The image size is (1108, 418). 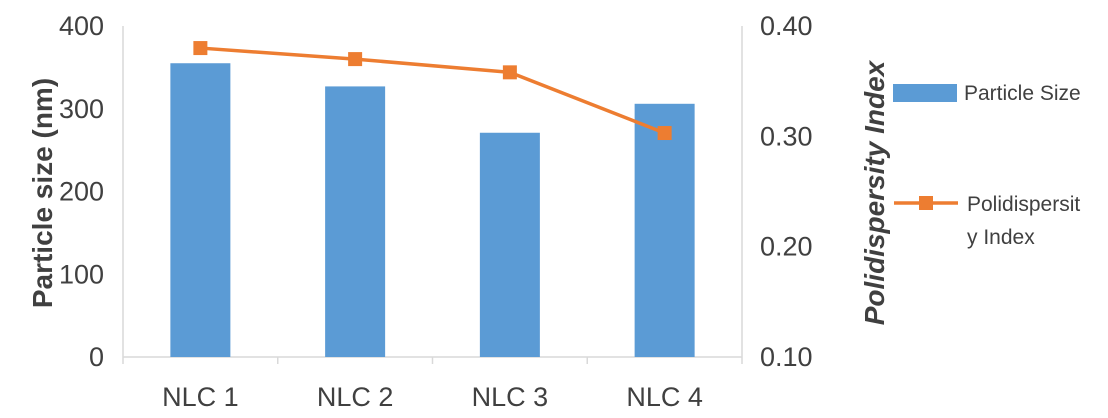 I want to click on x-tick-label: NLC 3, so click(x=510, y=397).